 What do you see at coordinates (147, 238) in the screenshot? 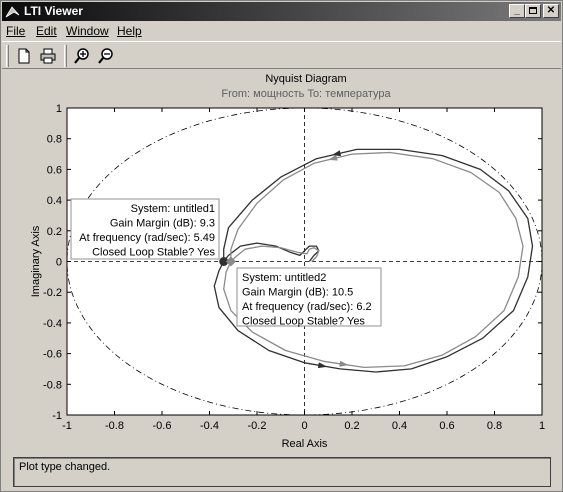
I see `datatip-line: At frequency (rad/sec): 5.49` at bounding box center [147, 238].